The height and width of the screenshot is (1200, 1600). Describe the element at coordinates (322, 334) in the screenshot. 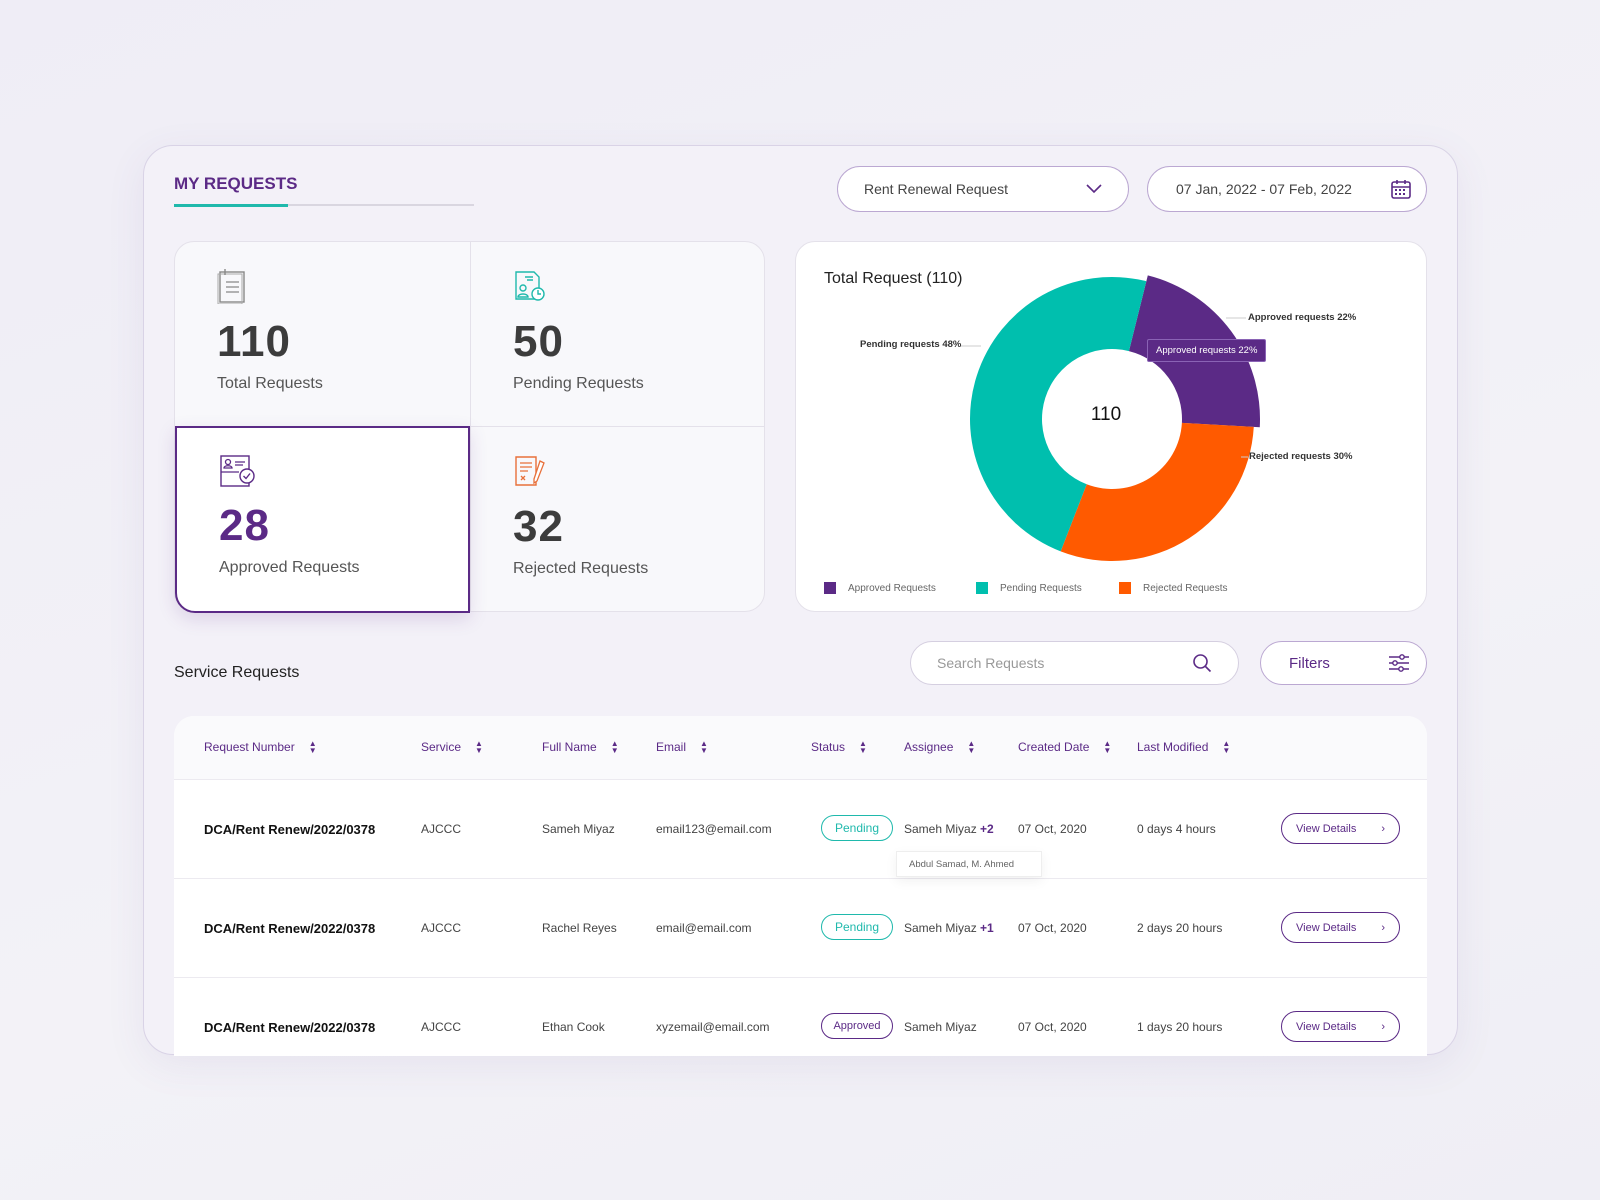

I see `stat-total: 110 Total Requests` at that location.